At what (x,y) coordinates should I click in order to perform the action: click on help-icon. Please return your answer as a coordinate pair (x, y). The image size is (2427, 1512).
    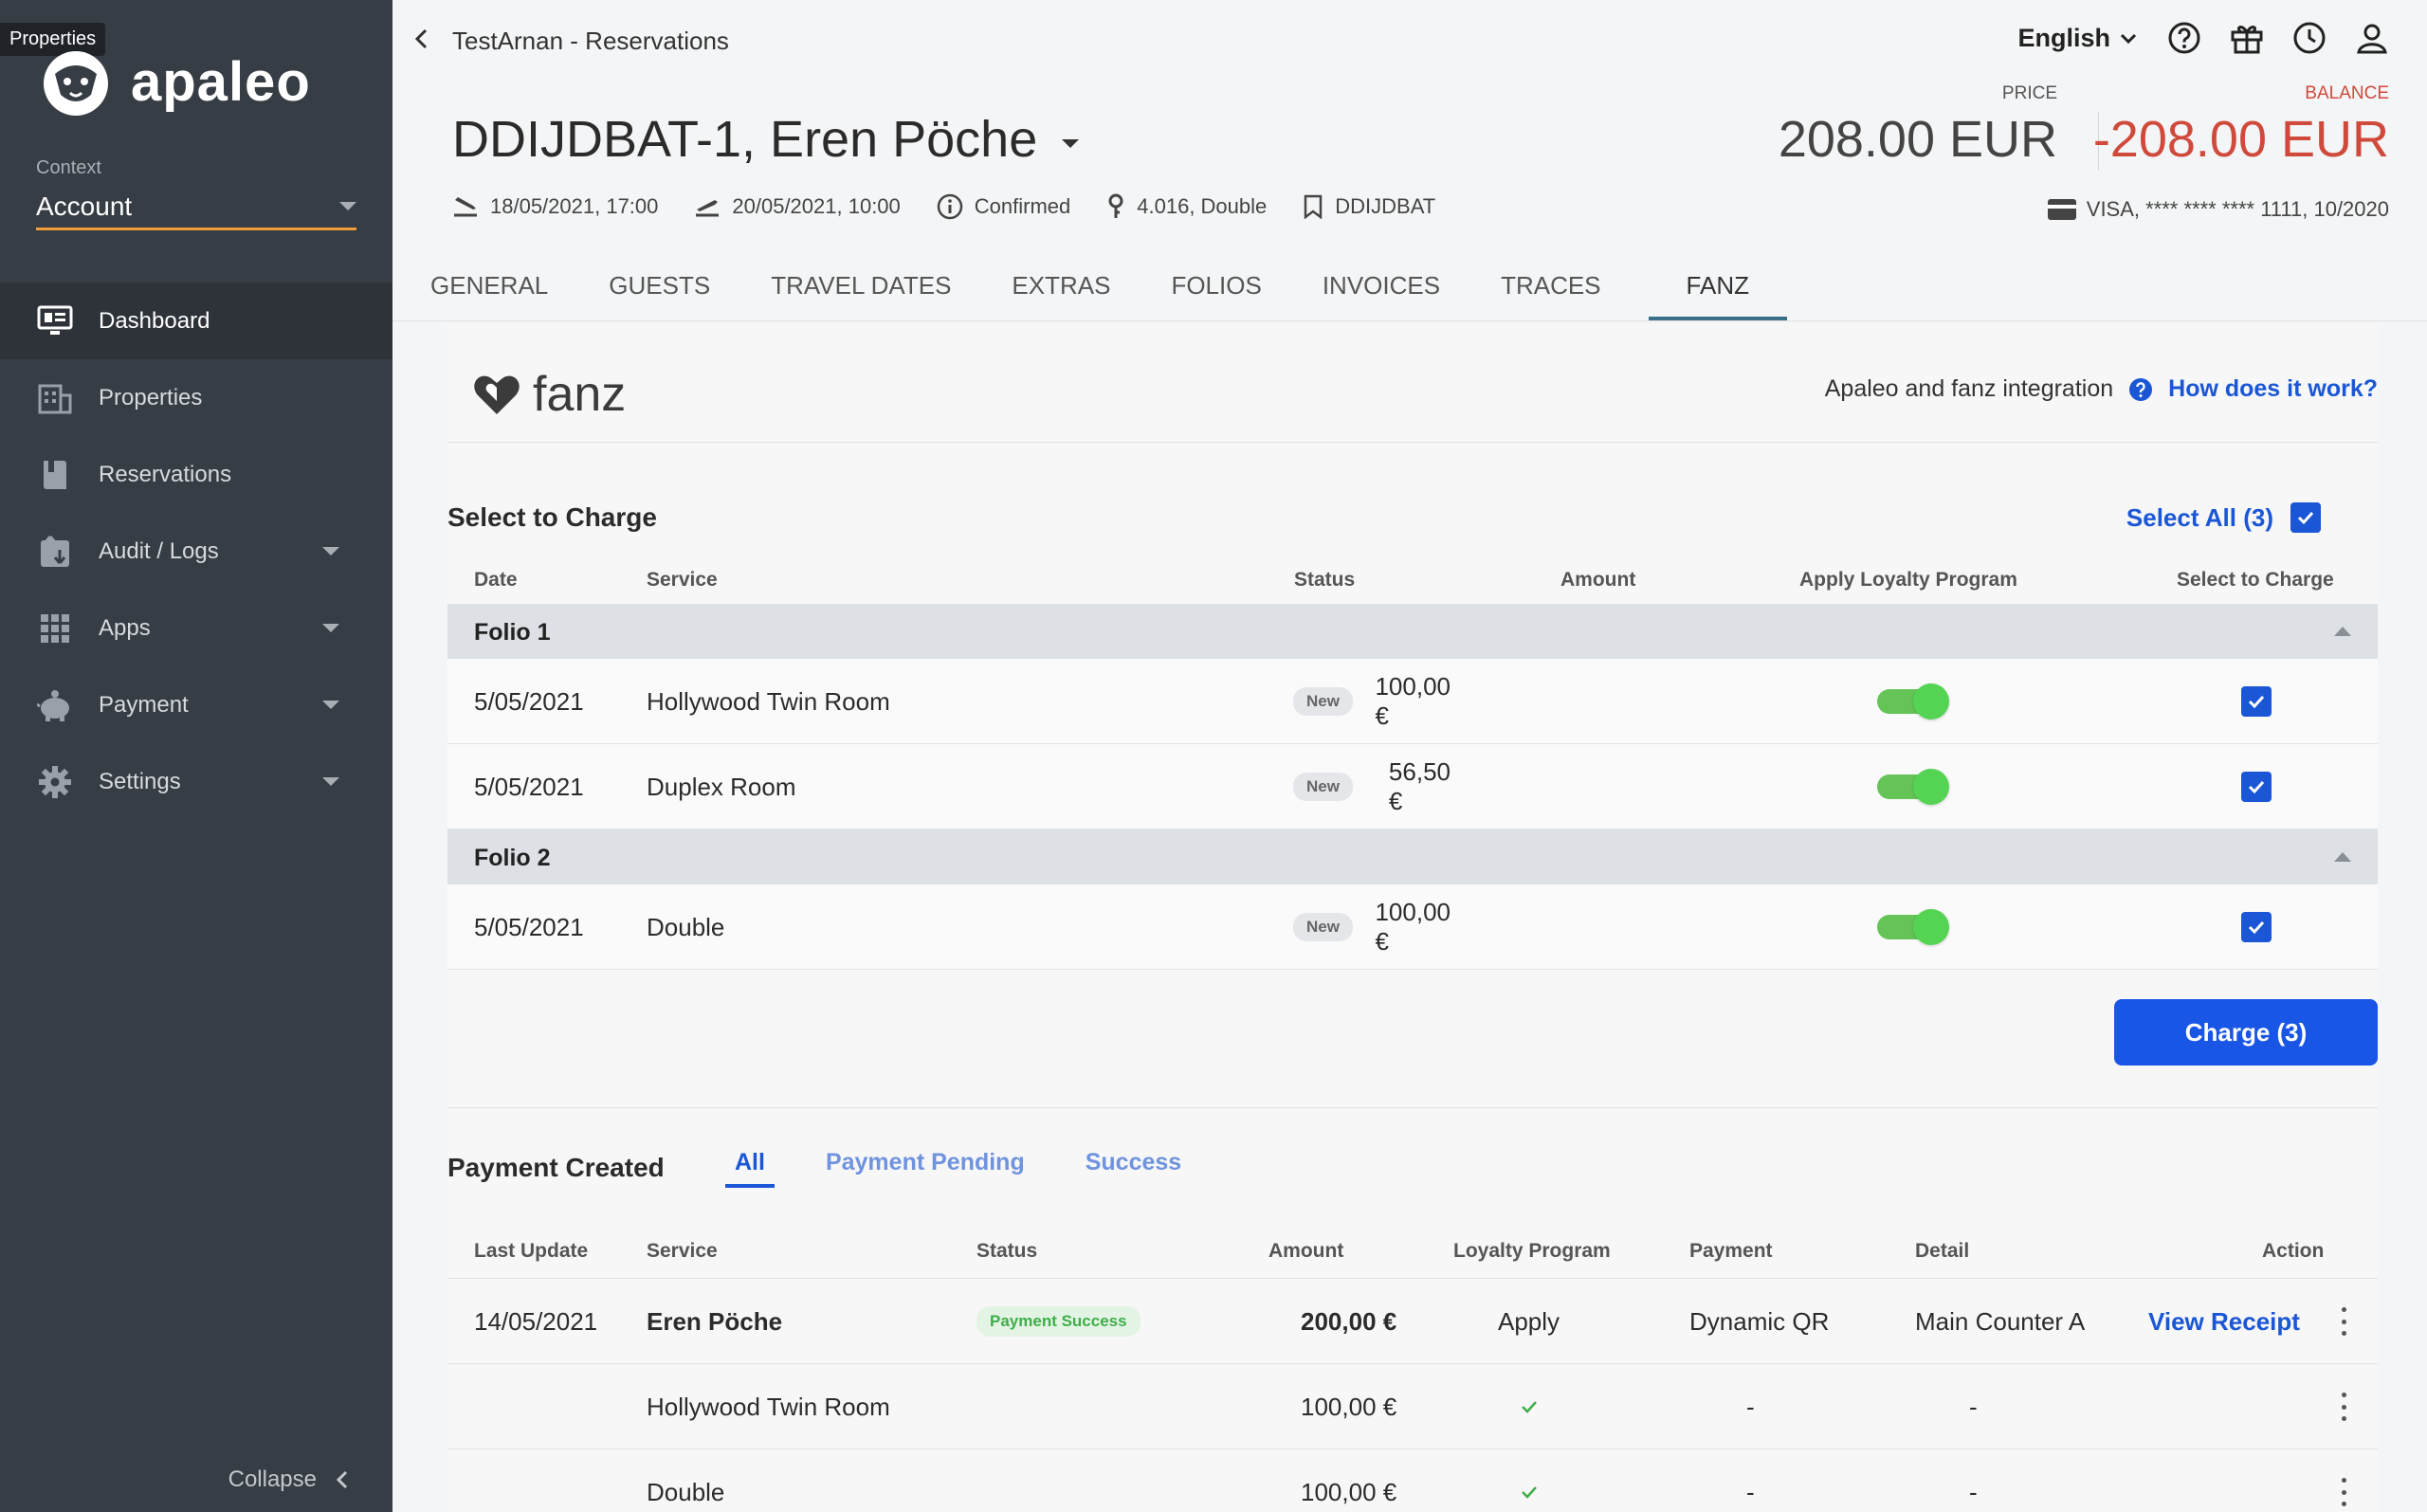
    Looking at the image, I should click on (2184, 38).